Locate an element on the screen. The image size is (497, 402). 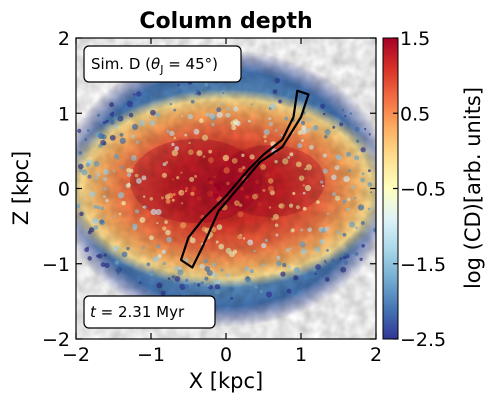
colorbar-tick-label: −1.5 is located at coordinates (423, 265).